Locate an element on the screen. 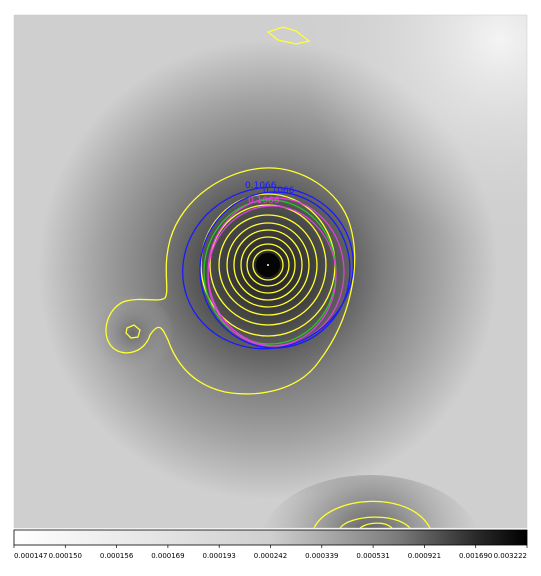  yellow-small-contour is located at coordinates (133, 331).